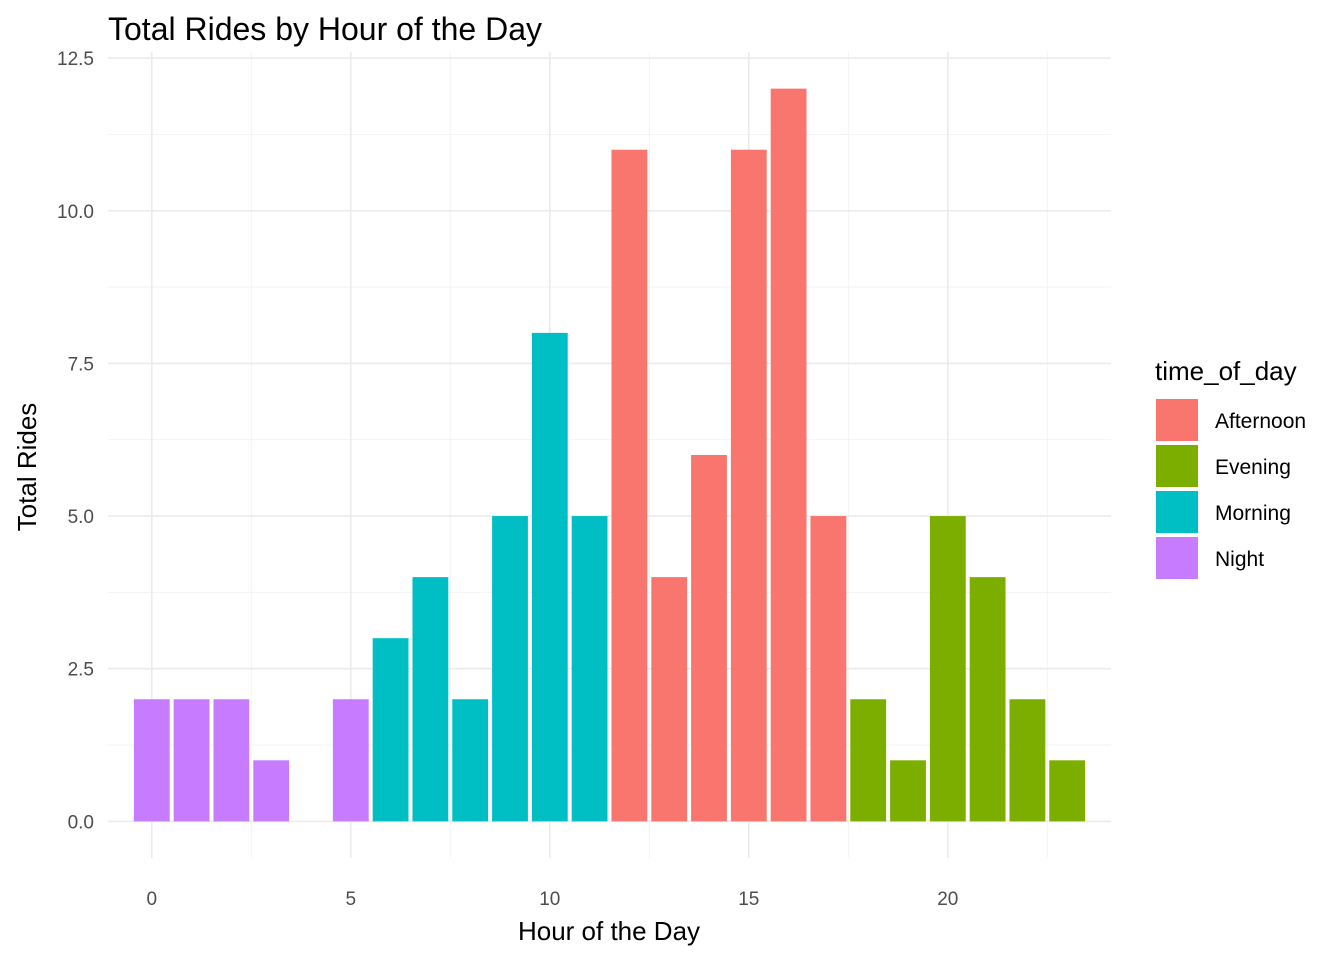 The image size is (1344, 960). I want to click on x-tick-label: 5, so click(351, 899).